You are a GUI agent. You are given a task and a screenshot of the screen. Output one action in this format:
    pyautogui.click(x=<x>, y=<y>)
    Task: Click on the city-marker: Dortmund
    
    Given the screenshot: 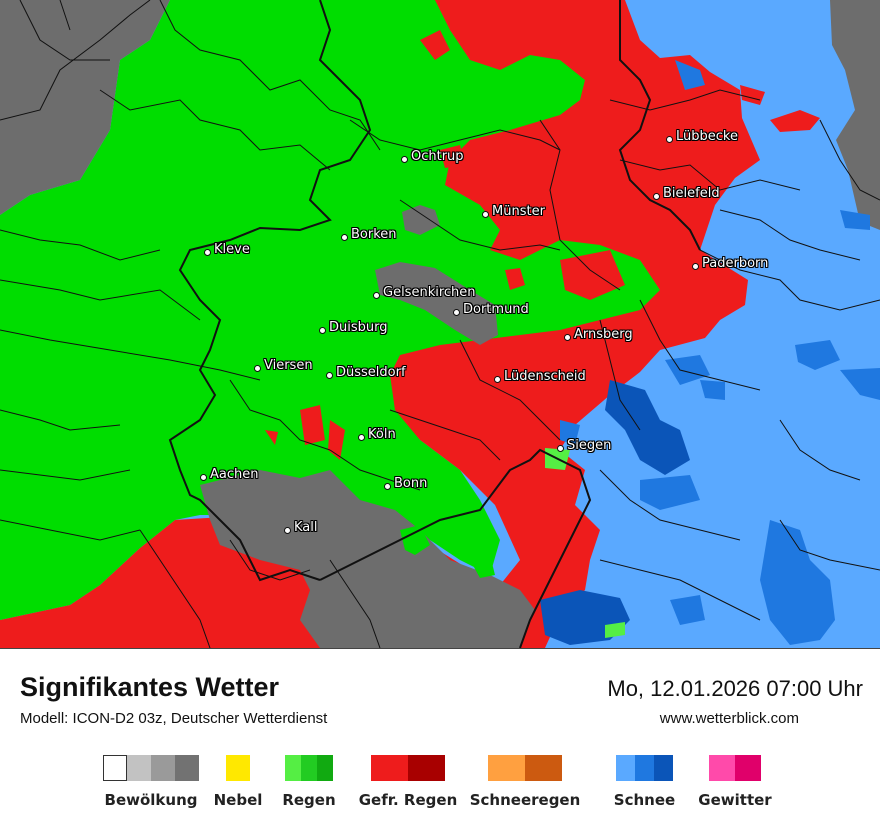 What is the action you would take?
    pyautogui.click(x=491, y=311)
    